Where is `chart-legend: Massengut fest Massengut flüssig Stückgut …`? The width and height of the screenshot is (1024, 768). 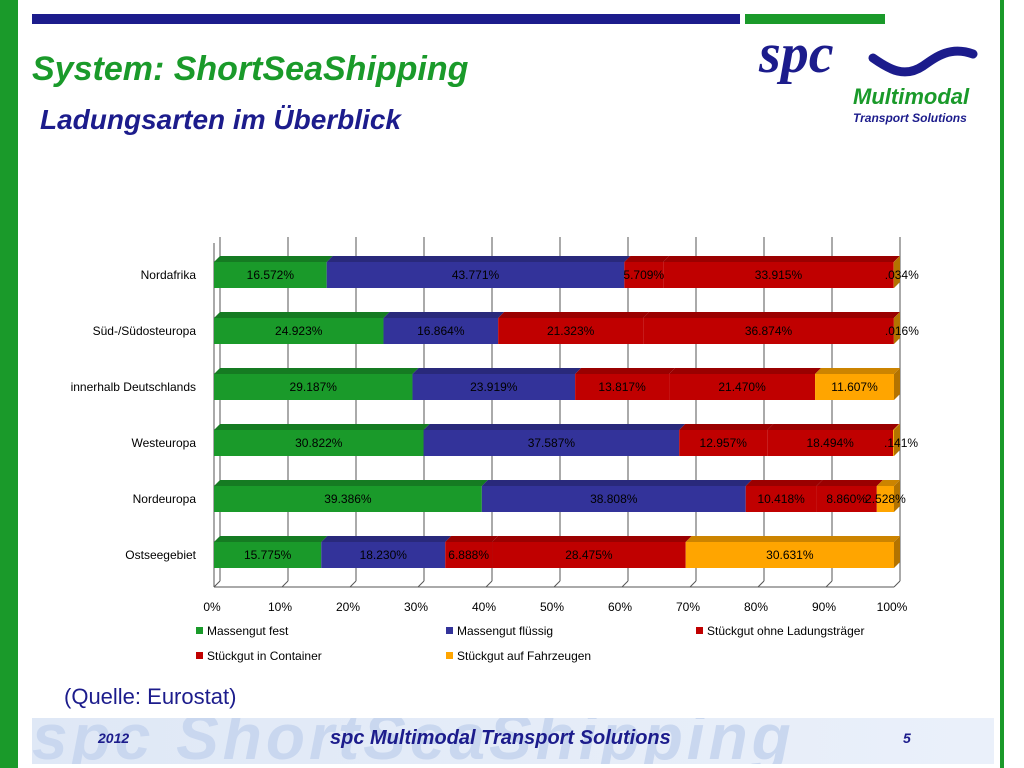 chart-legend: Massengut fest Massengut flüssig Stückgut … is located at coordinates (530, 643).